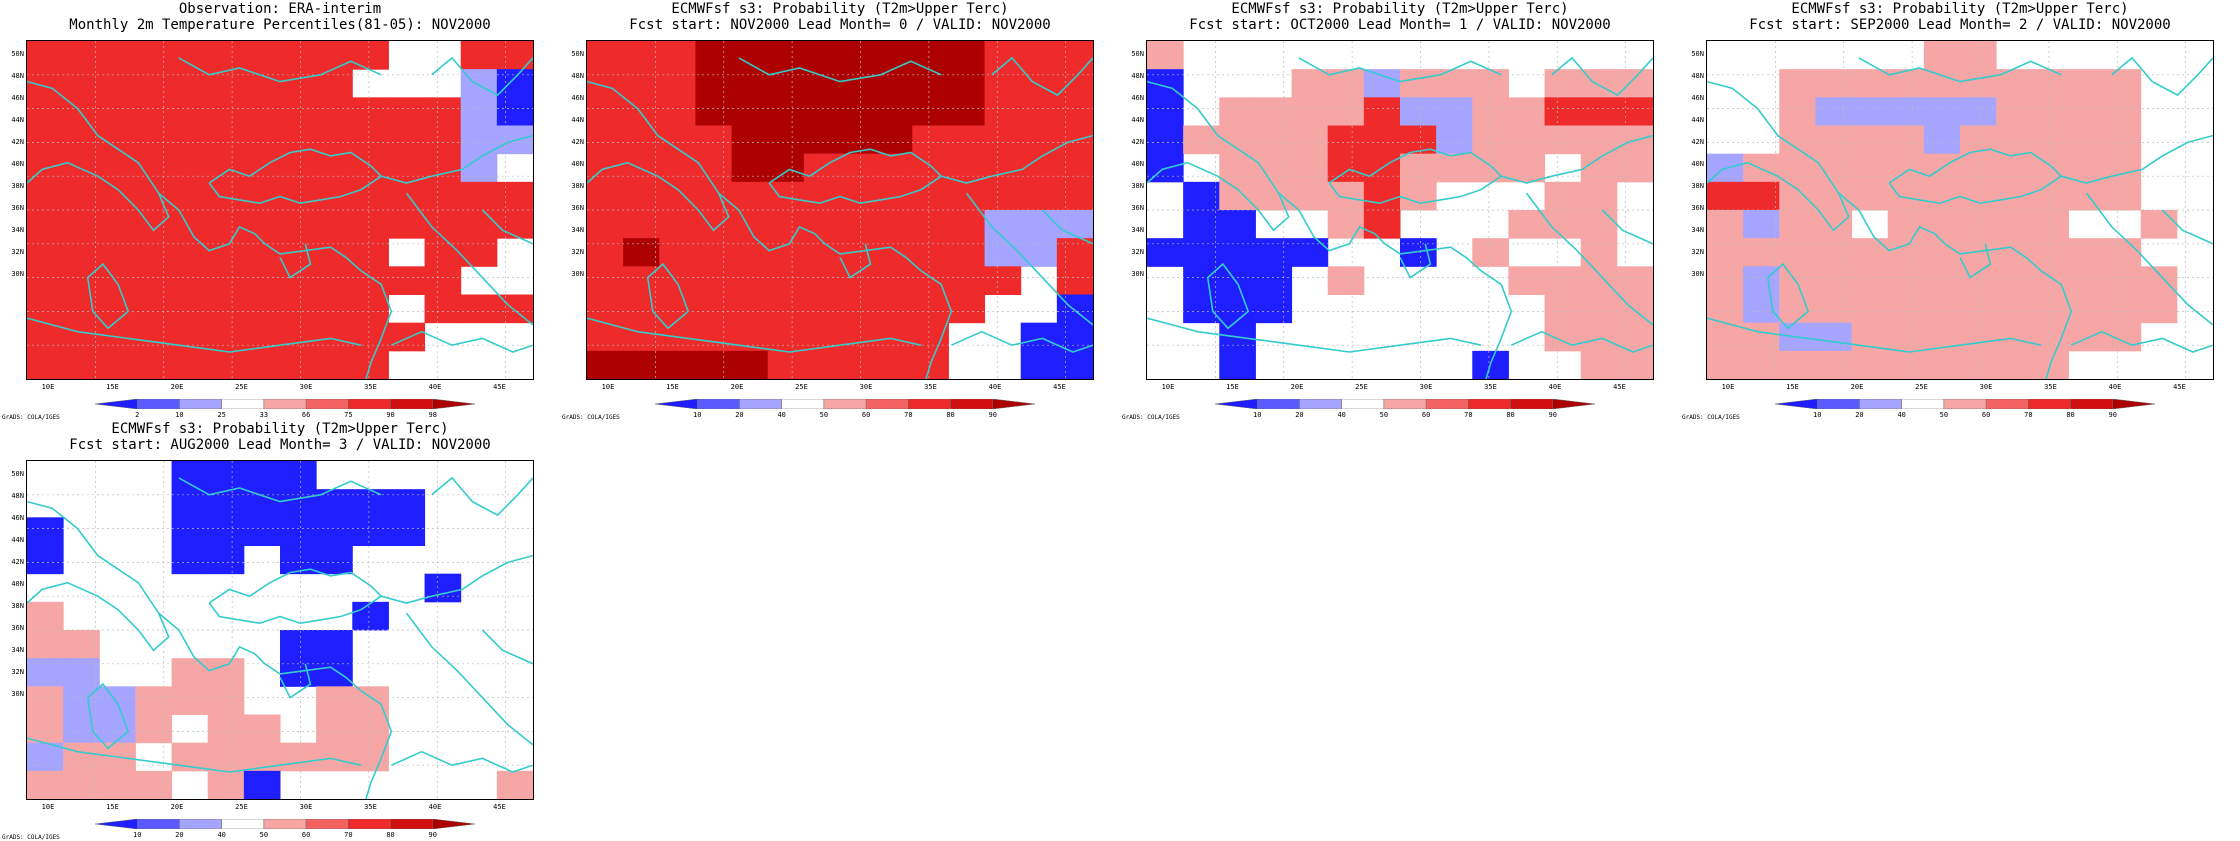 This screenshot has height=841, width=2240. What do you see at coordinates (432, 415) in the screenshot?
I see `colorbar-label: 98` at bounding box center [432, 415].